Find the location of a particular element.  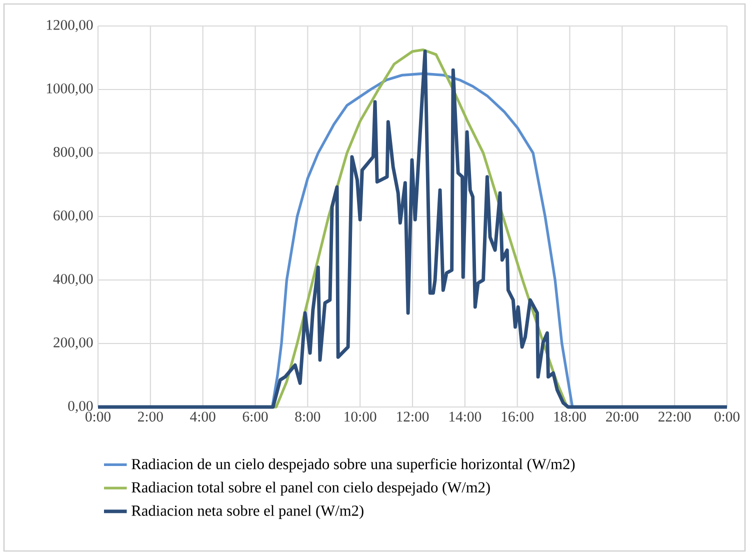

legend-label: Radiacion de un cielo despejado sobre una superficie horizontal (W/m2) is located at coordinates (353, 465).